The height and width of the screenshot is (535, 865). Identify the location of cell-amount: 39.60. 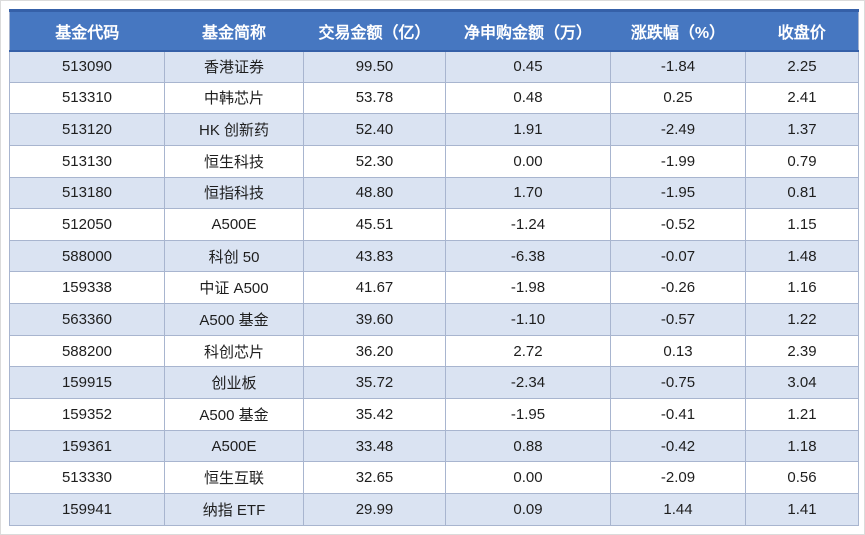
(374, 319).